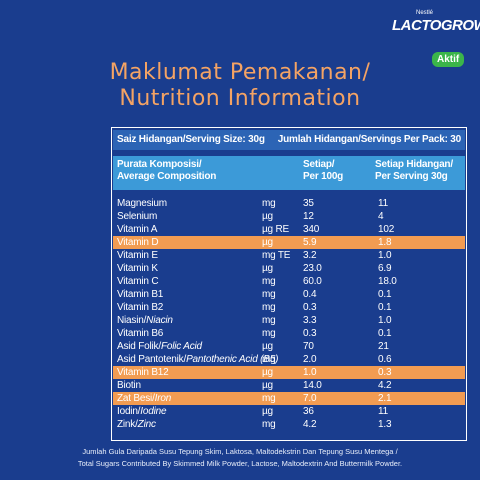 The height and width of the screenshot is (480, 480). What do you see at coordinates (127, 424) in the screenshot?
I see `nutrient-name-local: Zink/` at bounding box center [127, 424].